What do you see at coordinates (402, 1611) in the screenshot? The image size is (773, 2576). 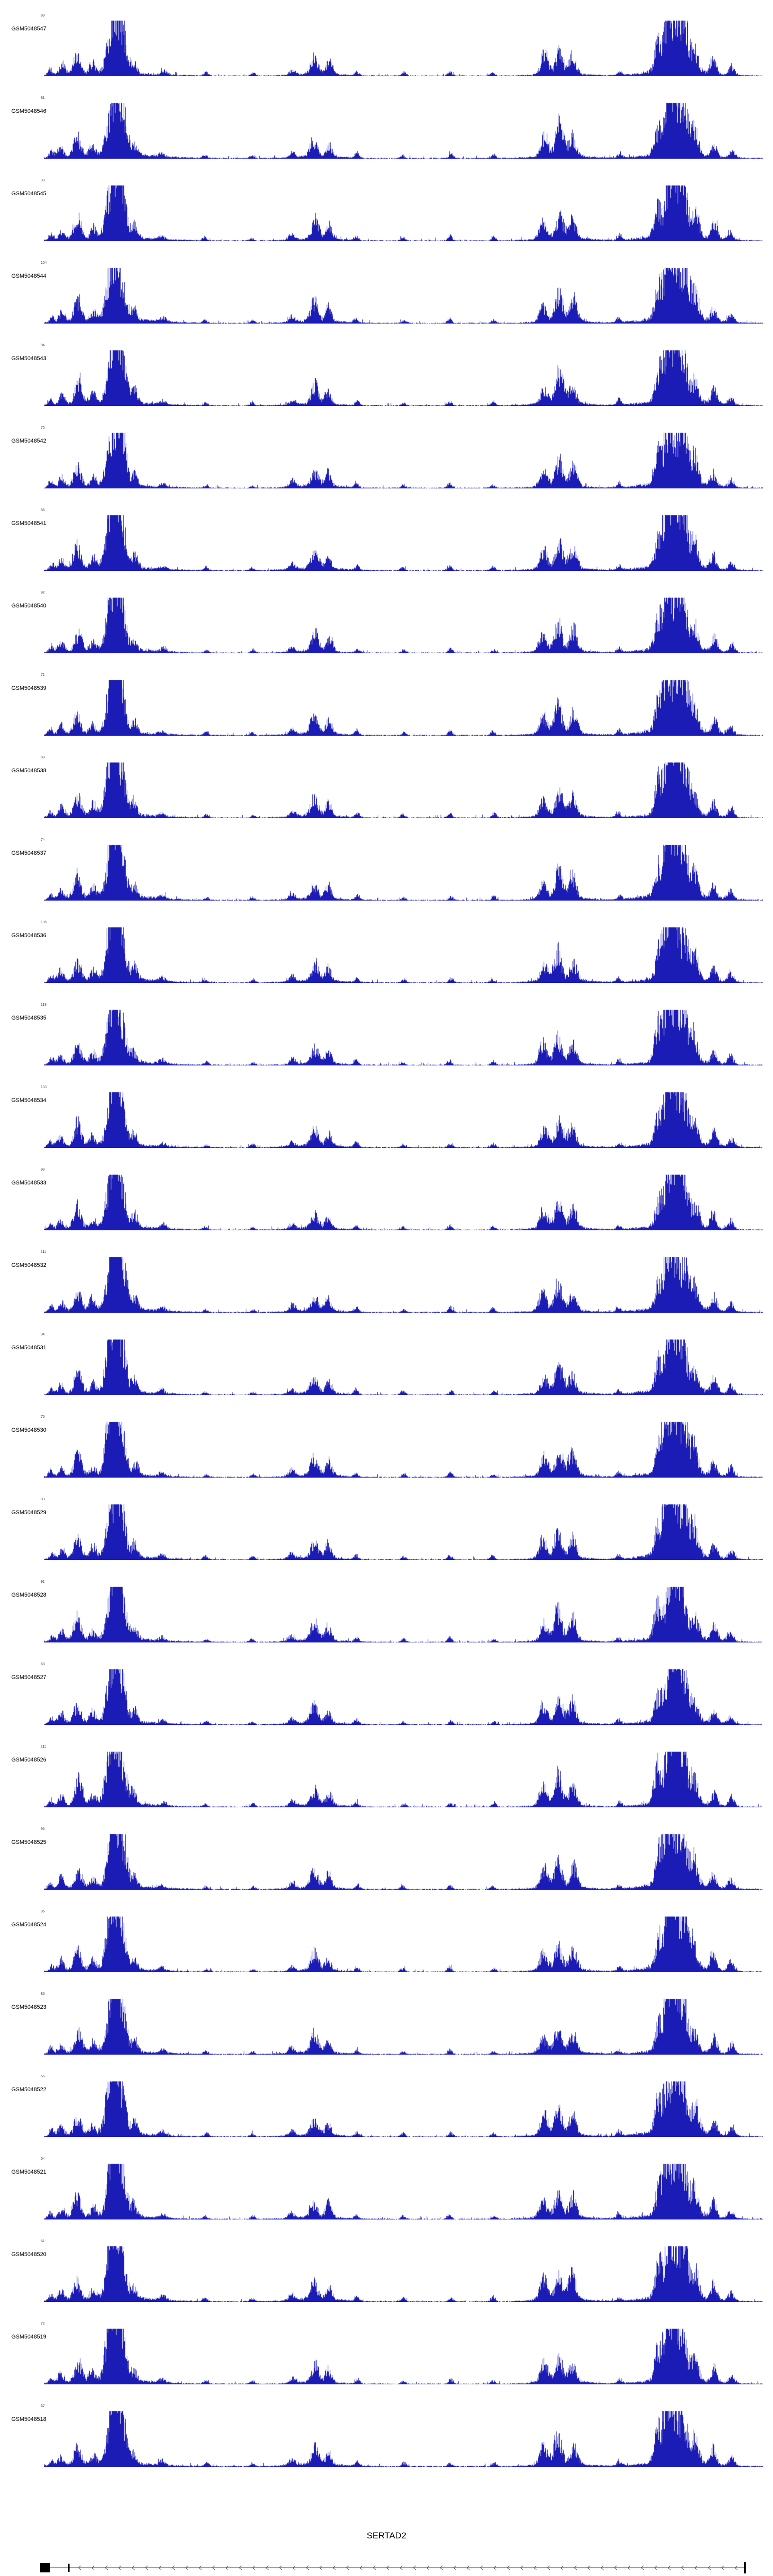 I see `track-plot: 91` at bounding box center [402, 1611].